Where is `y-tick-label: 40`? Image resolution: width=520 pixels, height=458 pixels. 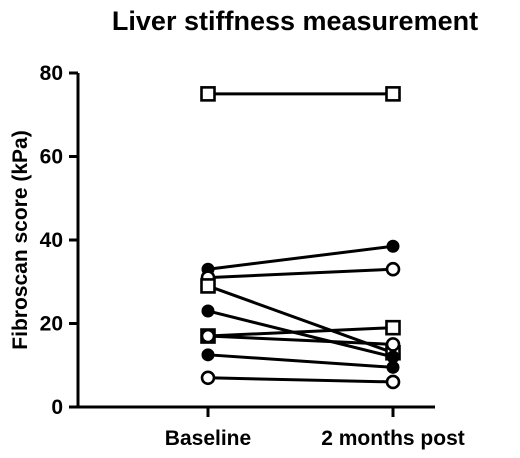
y-tick-label: 40 is located at coordinates (51, 240).